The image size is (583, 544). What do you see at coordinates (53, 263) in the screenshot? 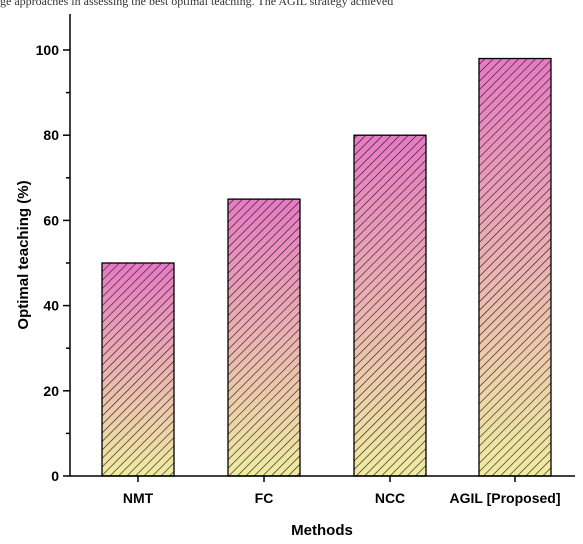
I see `y-ticks-group: 0 20 40 60 80 100` at bounding box center [53, 263].